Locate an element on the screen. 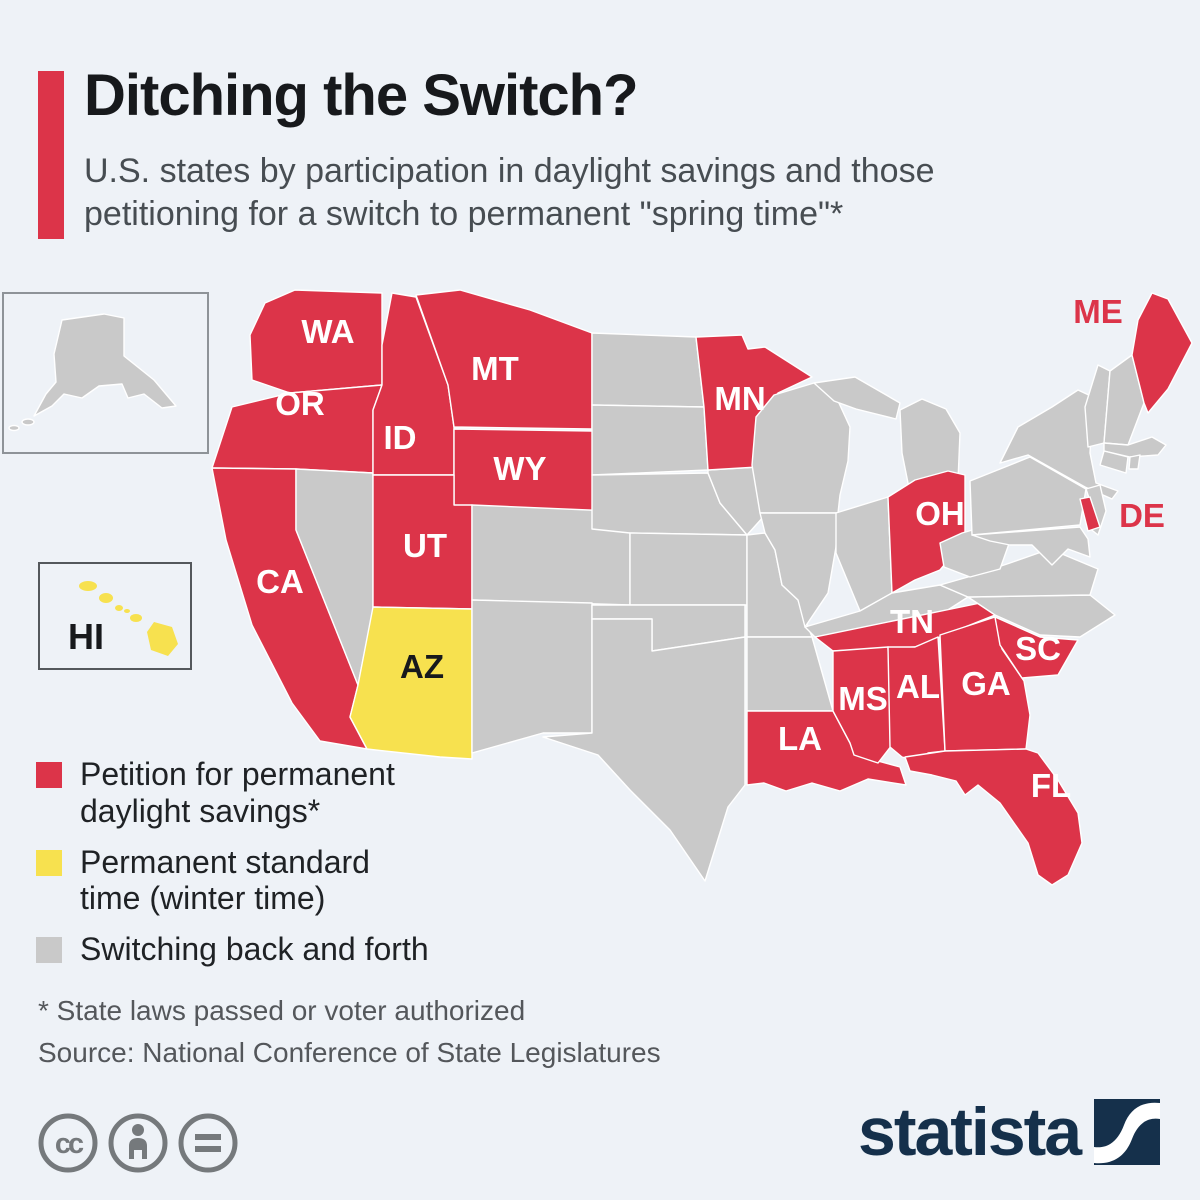  alaska-inset is located at coordinates (105, 373).